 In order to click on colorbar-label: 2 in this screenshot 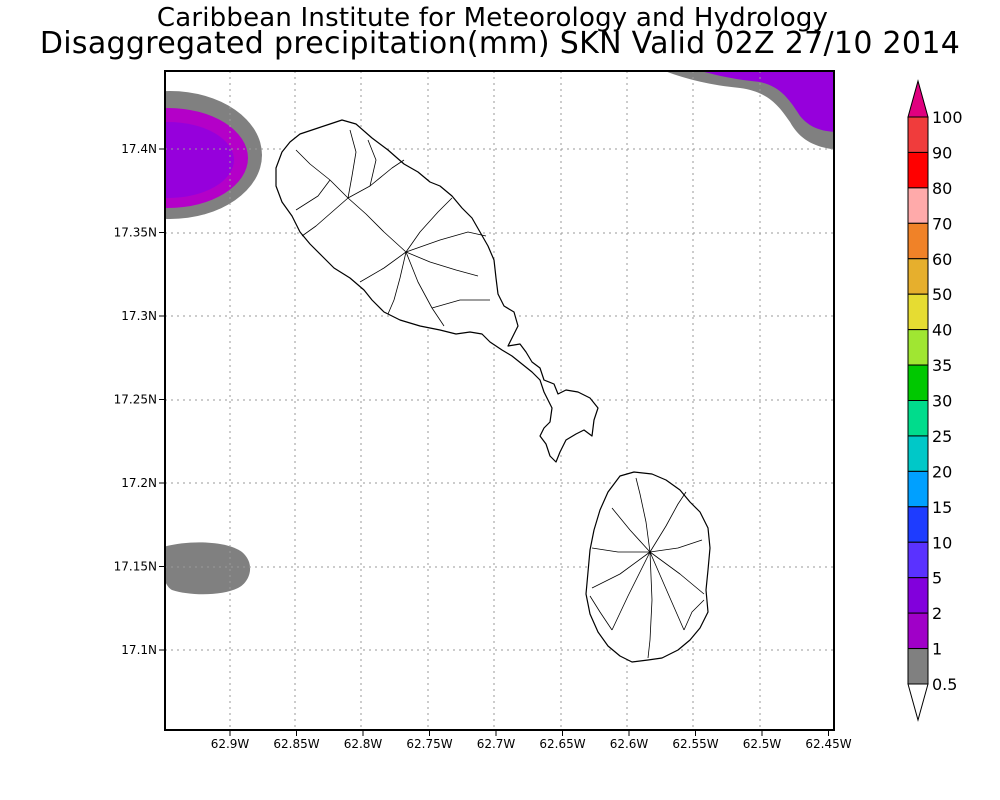, I will do `click(937, 613)`.